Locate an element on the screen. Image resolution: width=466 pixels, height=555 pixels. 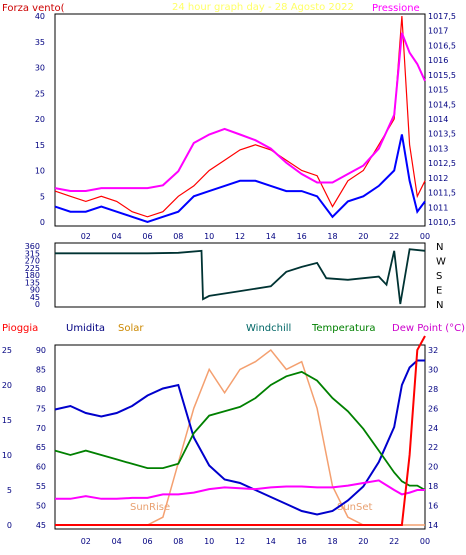
humidity-y-tick: 90 is located at coordinates (41, 350).